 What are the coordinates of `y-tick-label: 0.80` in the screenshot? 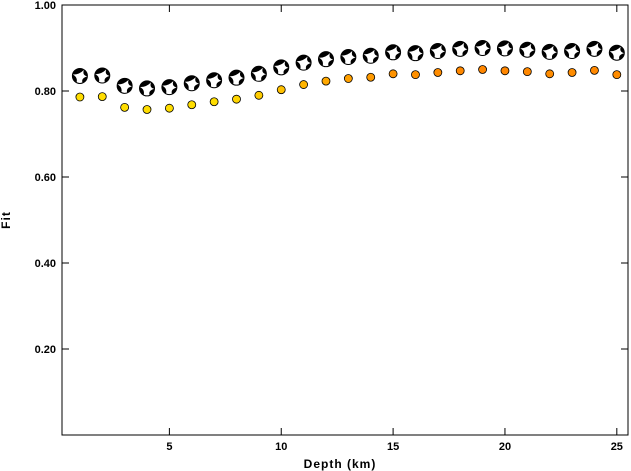 It's located at (45, 92).